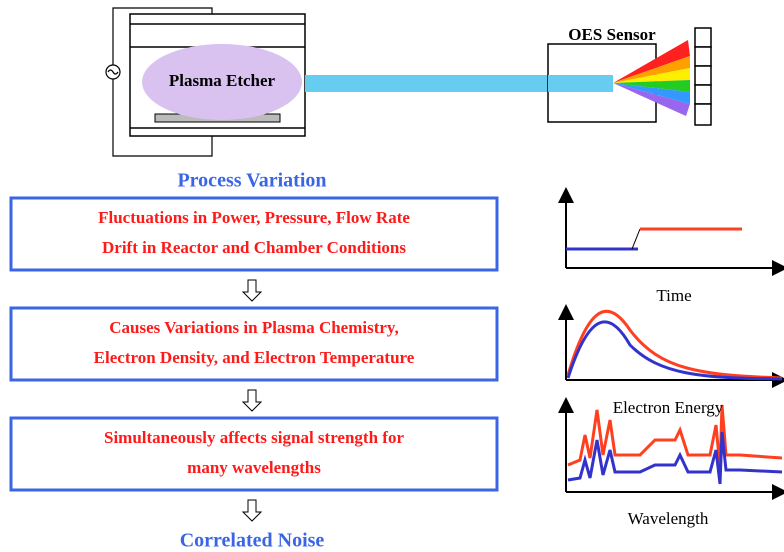  I want to click on box-text: Causes Variations in Plasma Chemistry,, so click(254, 327).